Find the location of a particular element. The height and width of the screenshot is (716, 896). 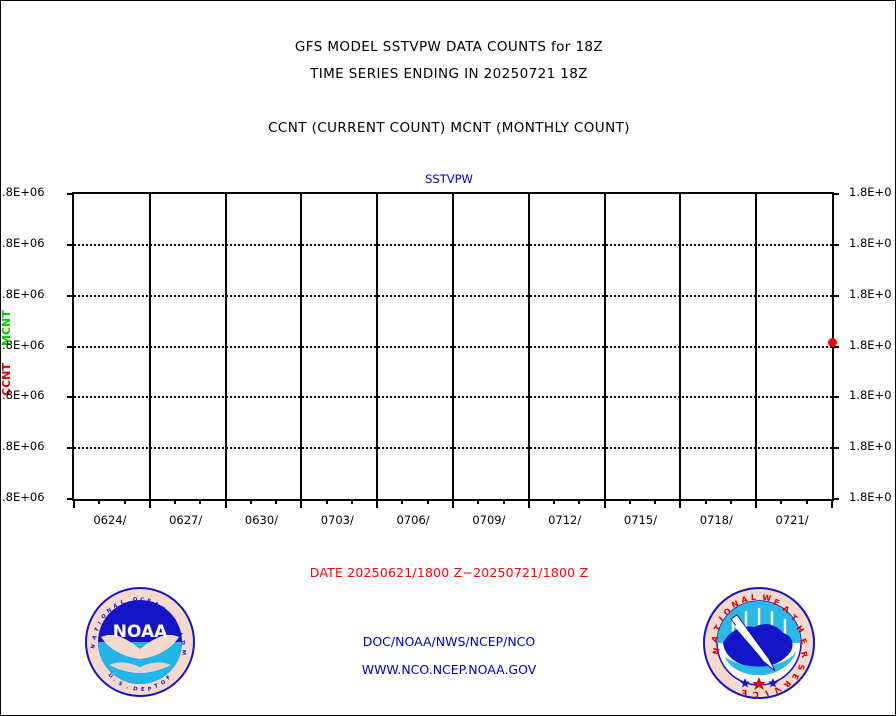

svg-text: P is located at coordinates (149, 689).